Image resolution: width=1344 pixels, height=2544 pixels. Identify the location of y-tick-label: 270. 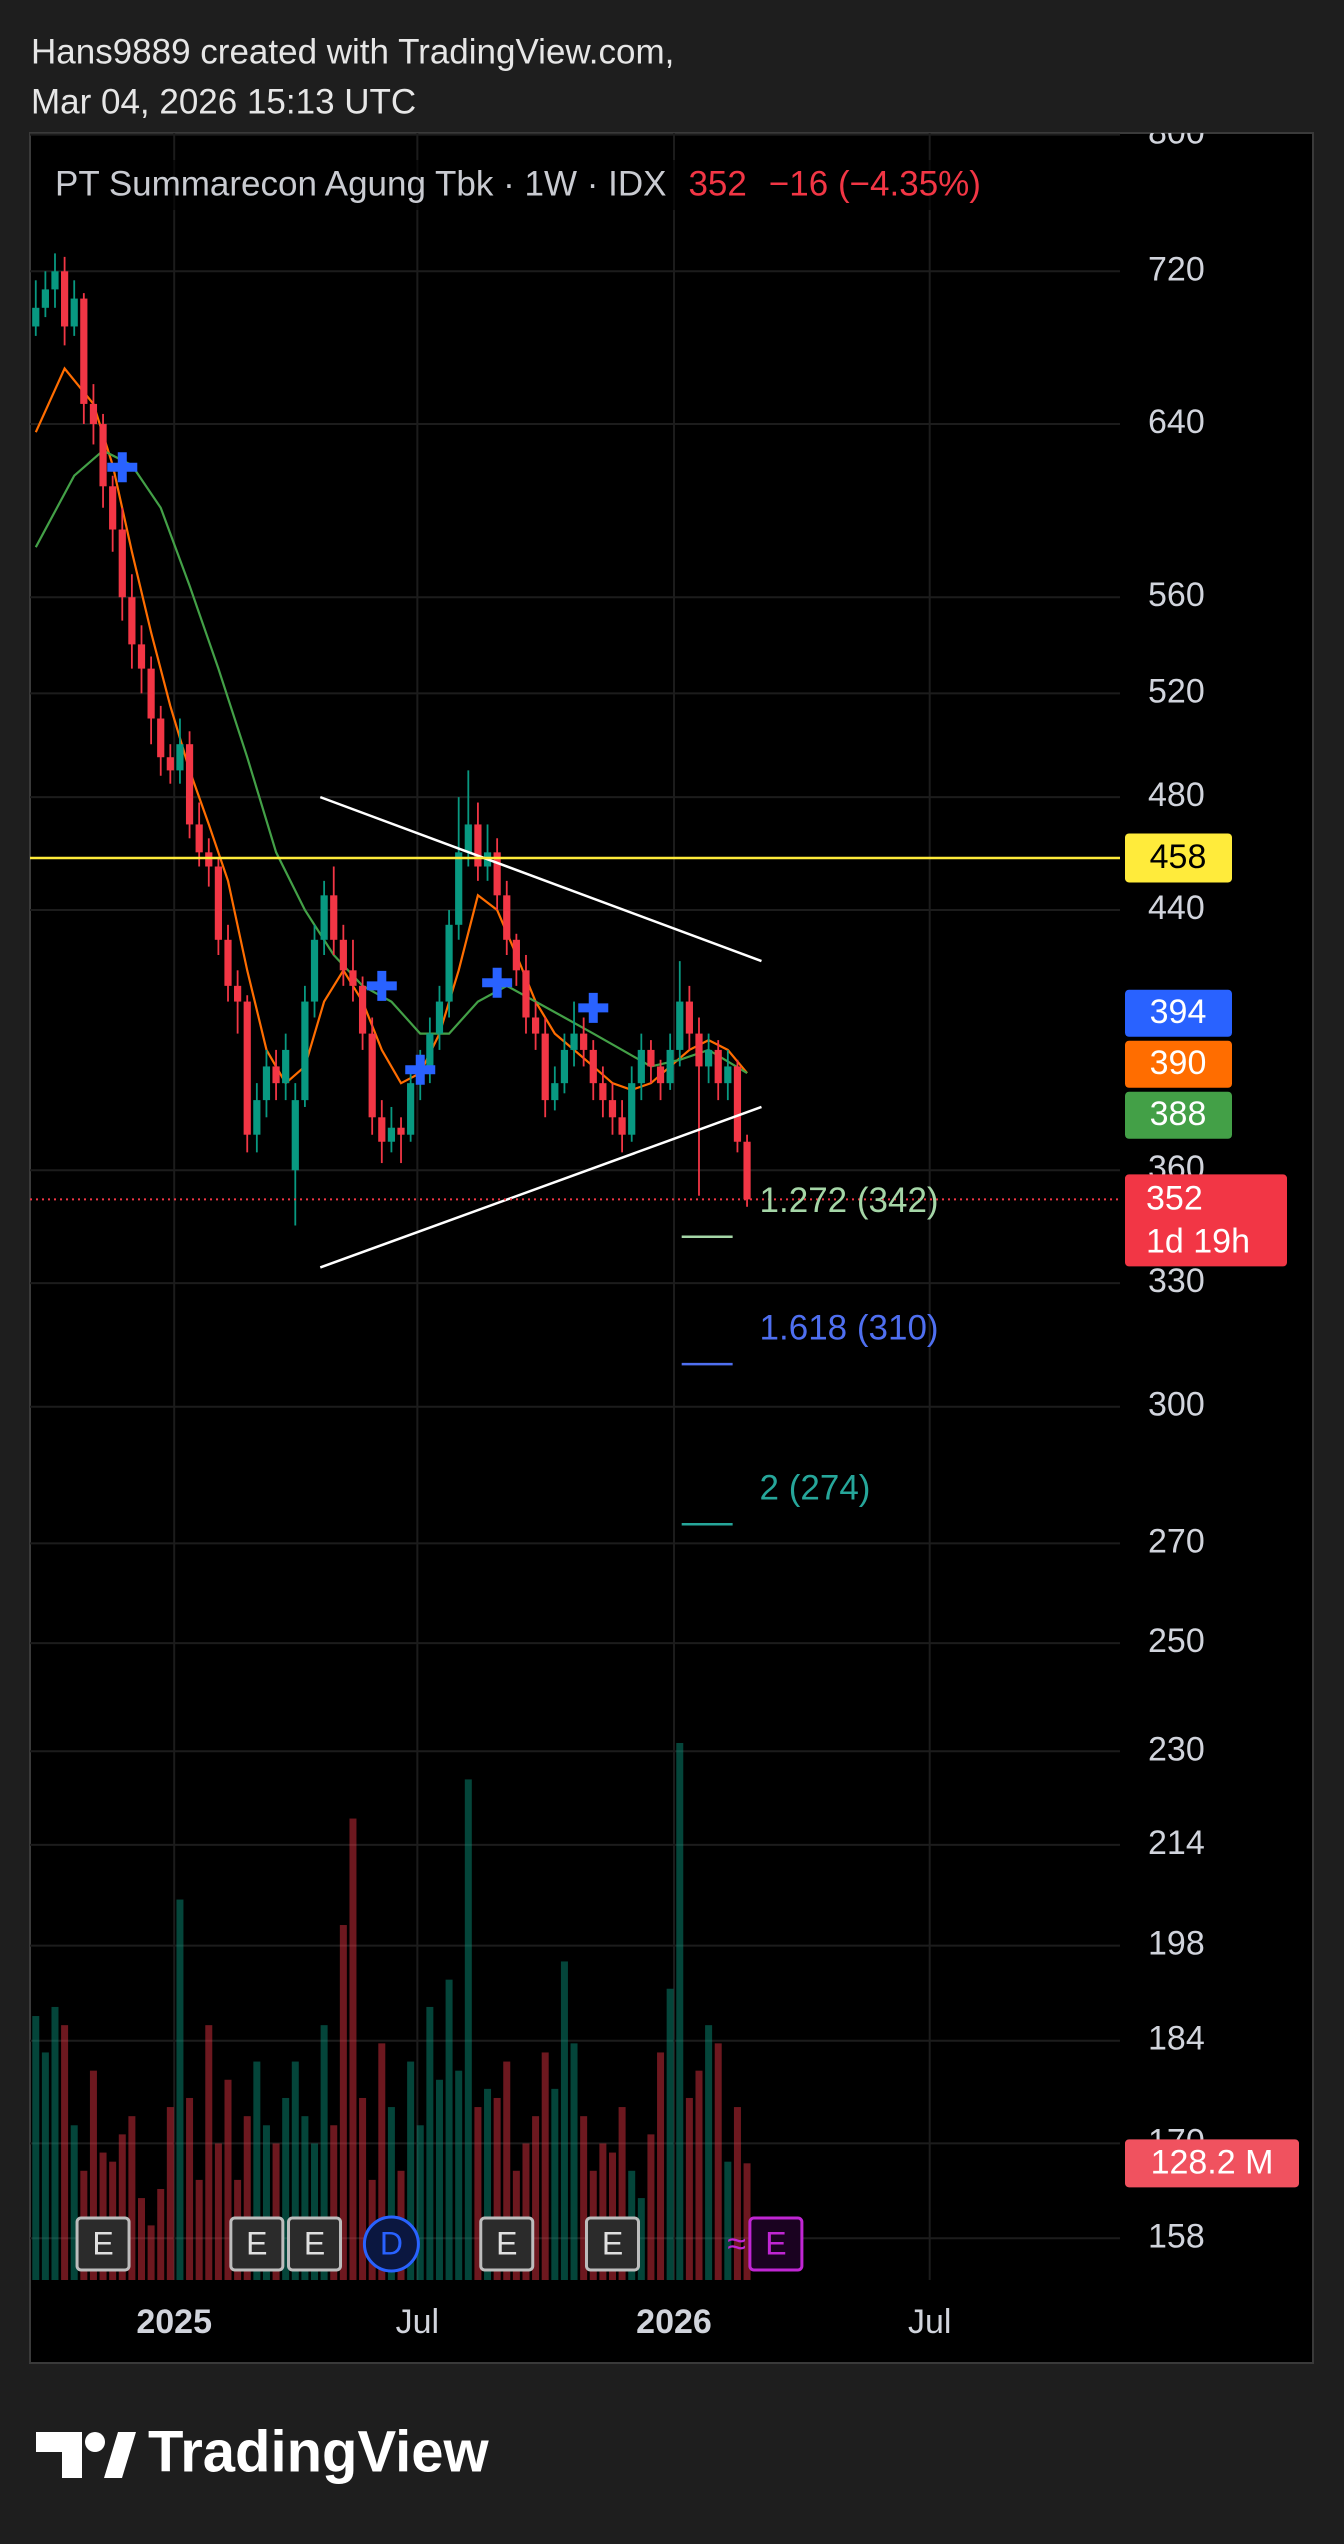
(1176, 1541).